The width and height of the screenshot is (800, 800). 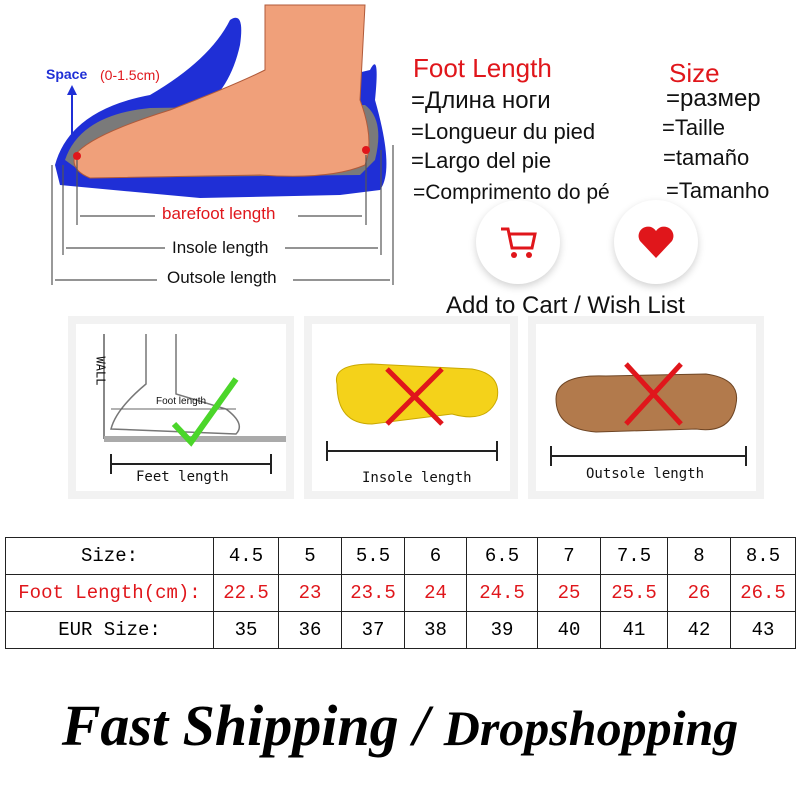 What do you see at coordinates (706, 157) in the screenshot?
I see `size-es: =tamaño` at bounding box center [706, 157].